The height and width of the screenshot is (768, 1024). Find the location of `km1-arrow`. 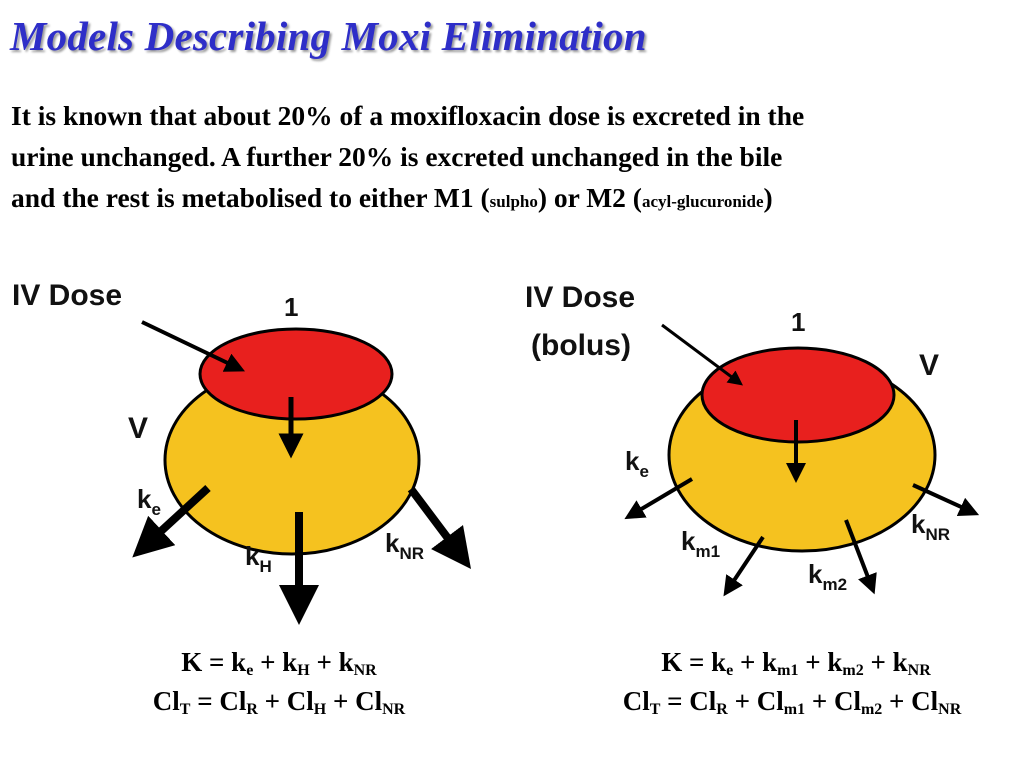

km1-arrow is located at coordinates (744, 566).